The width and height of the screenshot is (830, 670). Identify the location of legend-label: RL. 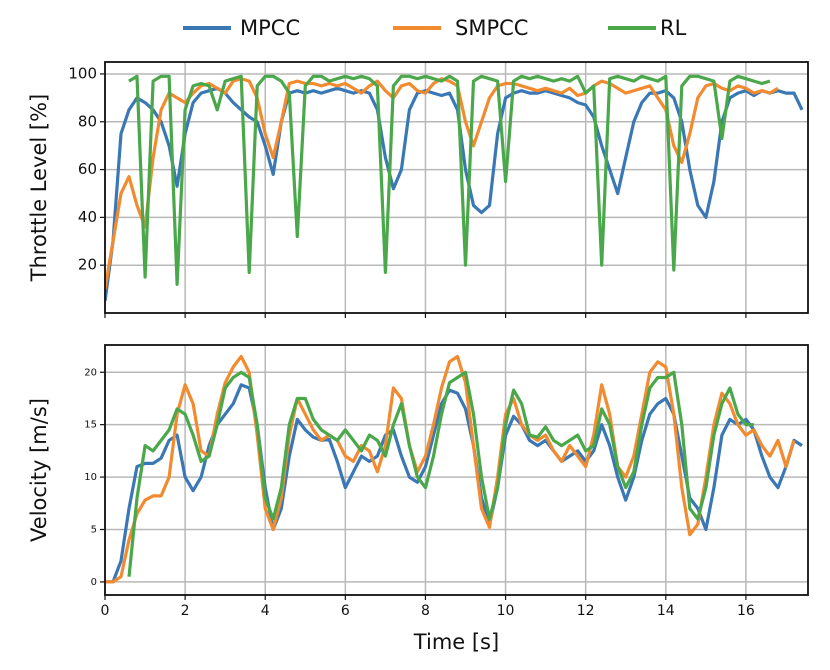
(673, 28).